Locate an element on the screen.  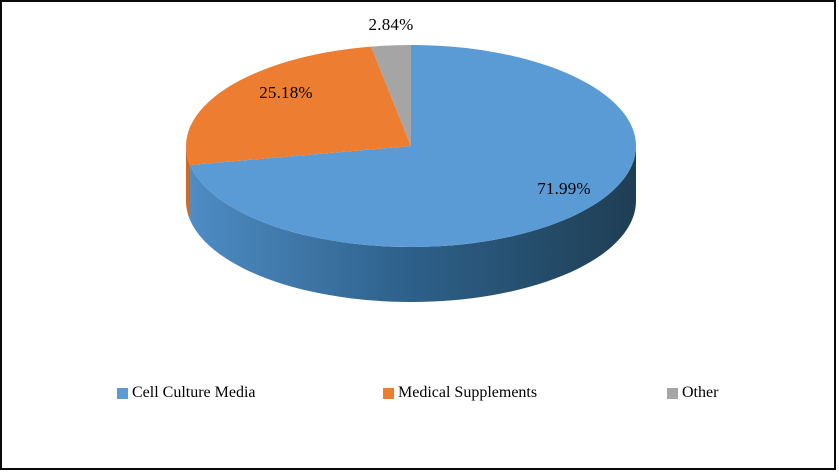
legend-swatch-cell-culture-media is located at coordinates (122, 393).